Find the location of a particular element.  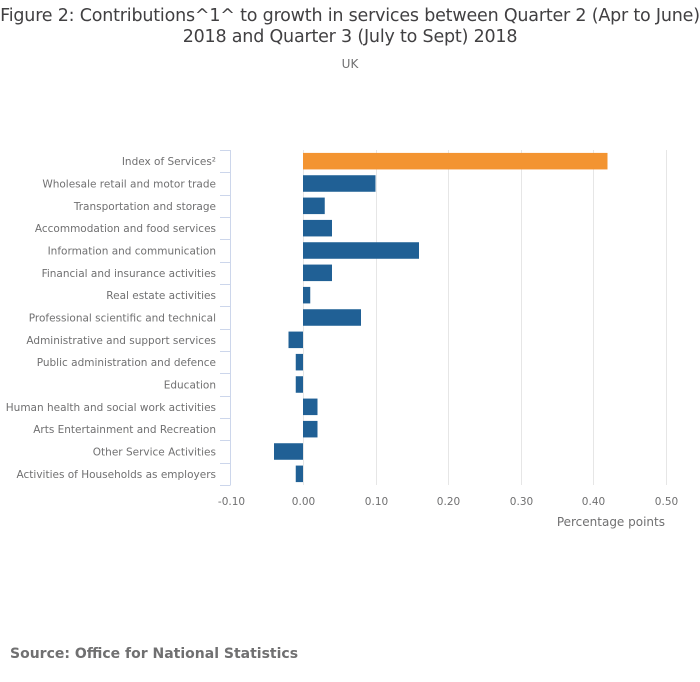

x-tick-label: 0.30 is located at coordinates (521, 502).